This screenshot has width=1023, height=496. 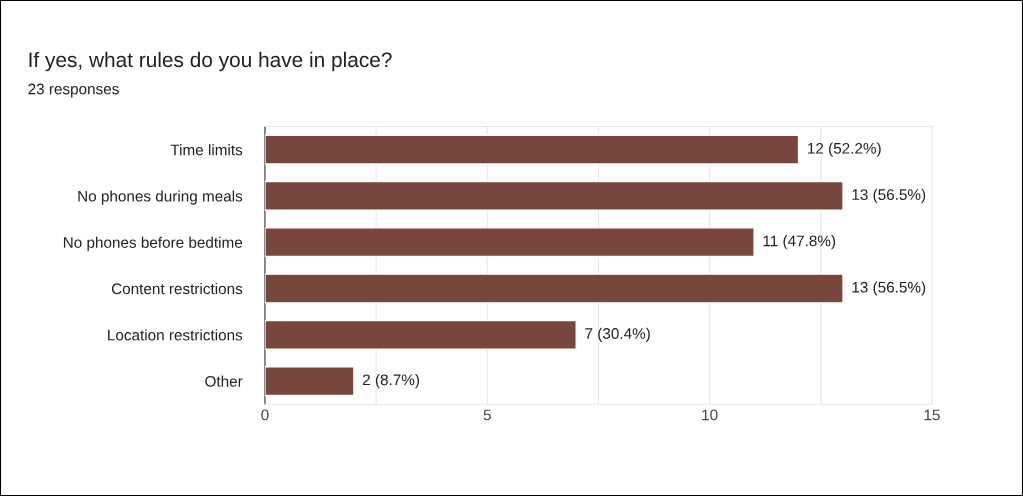 What do you see at coordinates (391, 381) in the screenshot?
I see `data-label: 2 (8.7%)` at bounding box center [391, 381].